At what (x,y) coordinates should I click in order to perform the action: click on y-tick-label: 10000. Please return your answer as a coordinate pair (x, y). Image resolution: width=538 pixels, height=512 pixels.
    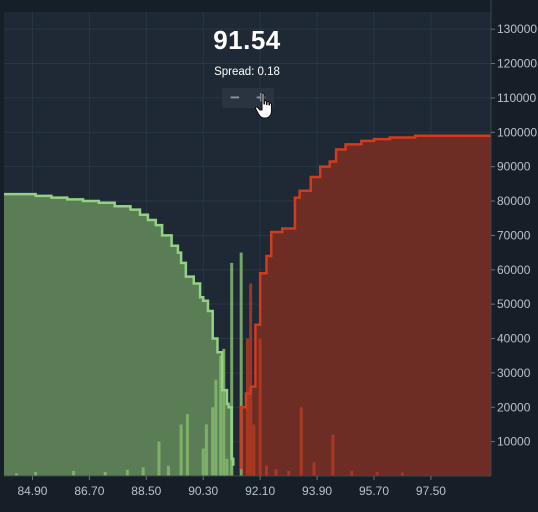
    Looking at the image, I should click on (514, 442).